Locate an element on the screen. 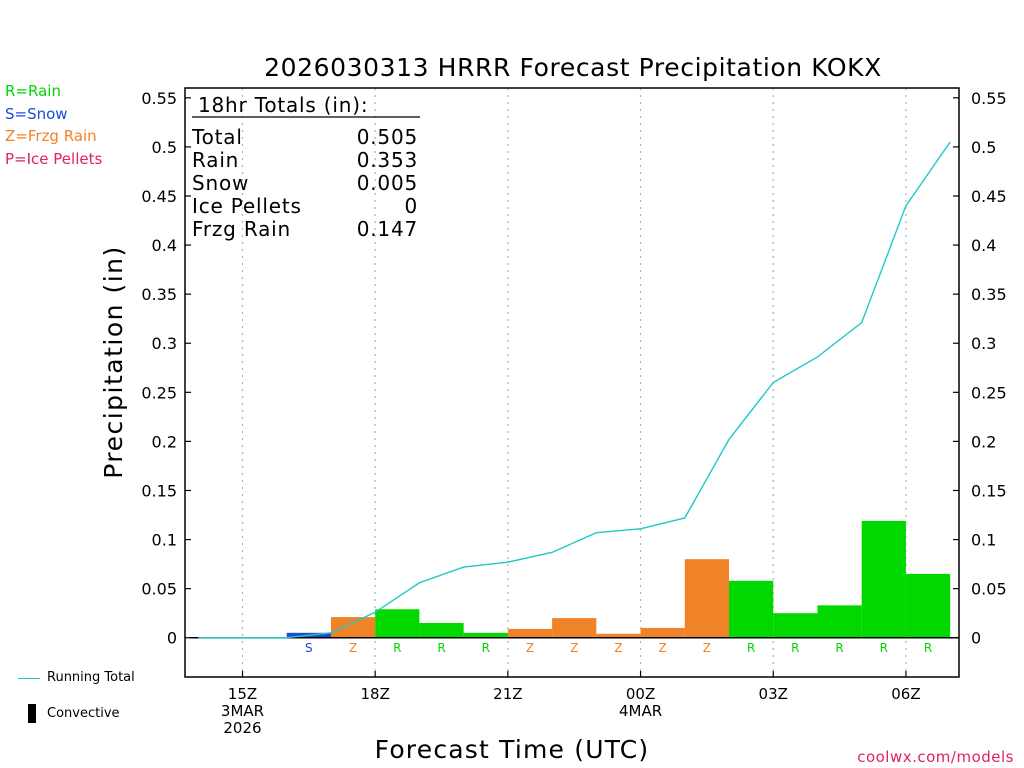  totals-row-label: Snow is located at coordinates (220, 183).